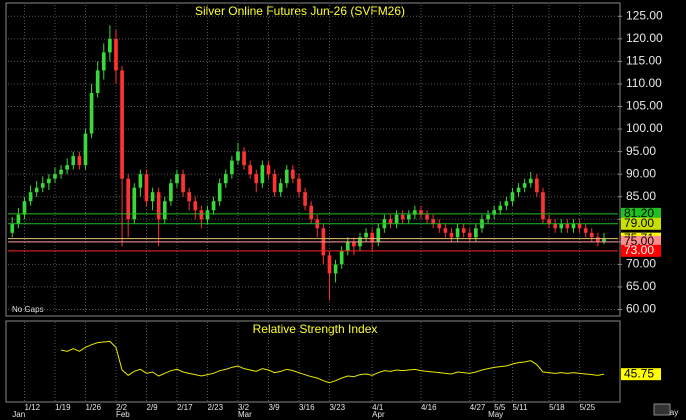 The height and width of the screenshot is (420, 686). What do you see at coordinates (93, 407) in the screenshot?
I see `x-tick-label: 1/26` at bounding box center [93, 407].